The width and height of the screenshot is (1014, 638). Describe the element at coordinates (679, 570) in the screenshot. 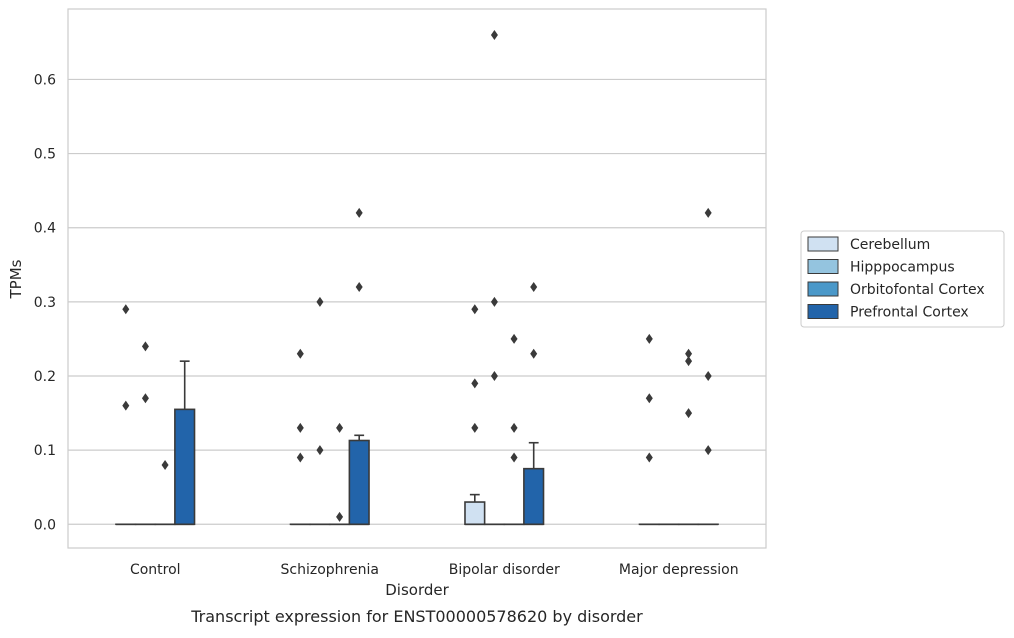

I see `x-tick-label: Major depression` at that location.